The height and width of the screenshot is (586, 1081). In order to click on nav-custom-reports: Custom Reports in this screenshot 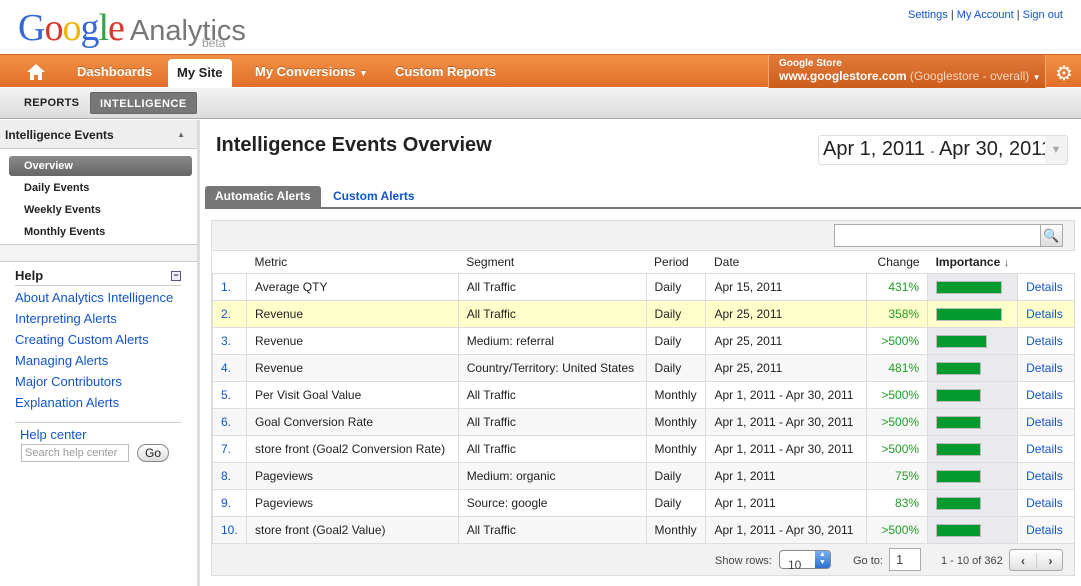, I will do `click(446, 71)`.